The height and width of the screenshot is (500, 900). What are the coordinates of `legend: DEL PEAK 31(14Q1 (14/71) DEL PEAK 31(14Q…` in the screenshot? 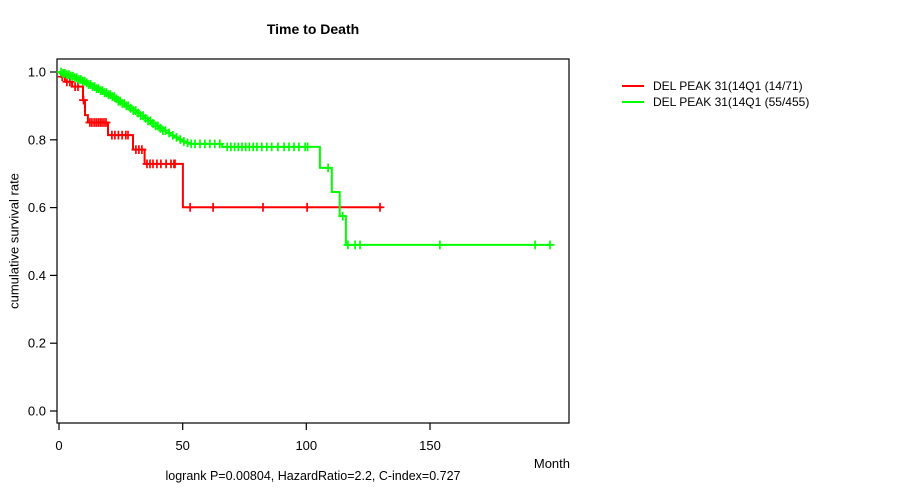 It's located at (715, 94).